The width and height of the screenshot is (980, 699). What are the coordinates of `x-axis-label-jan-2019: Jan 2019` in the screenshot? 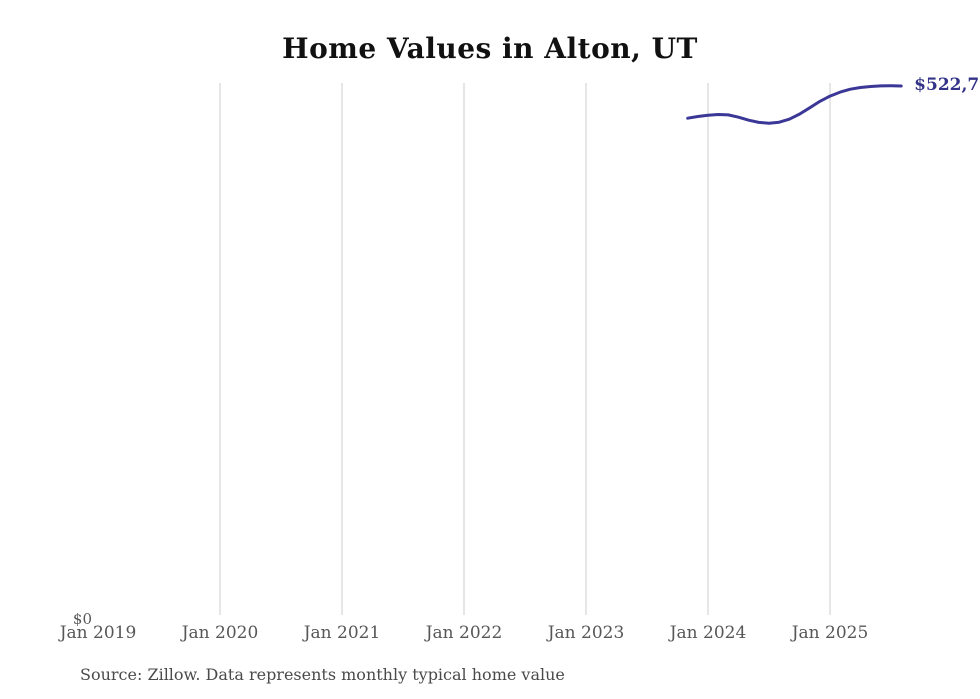 It's located at (98, 633).